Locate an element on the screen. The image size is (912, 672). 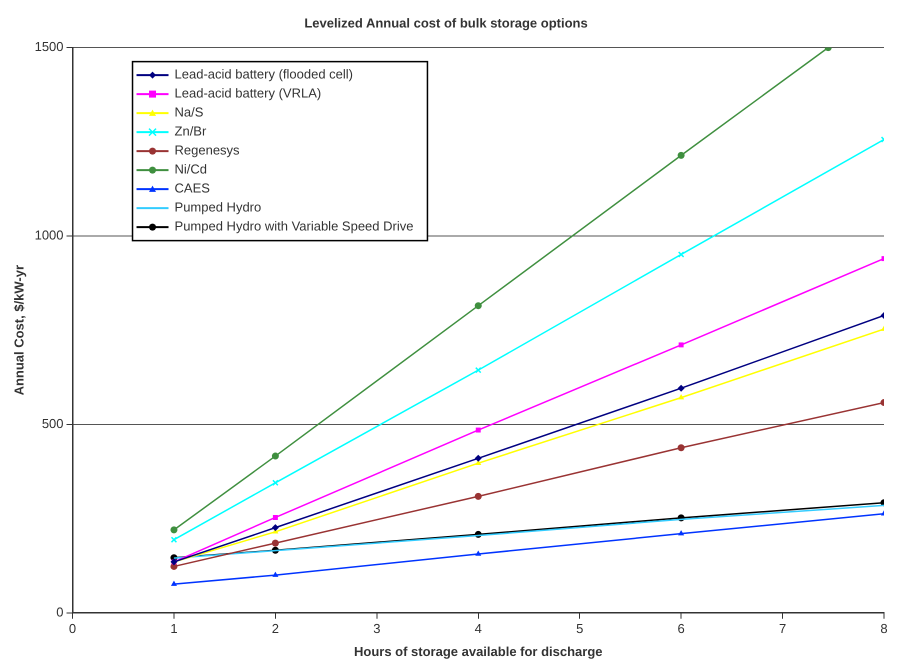
x-tick-label: 0 is located at coordinates (72, 628).